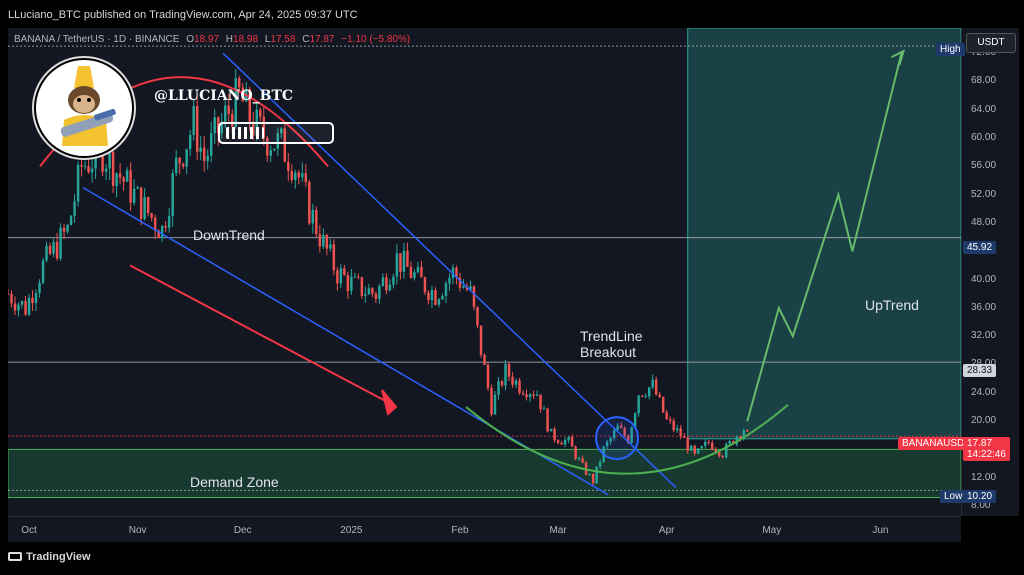 The height and width of the screenshot is (575, 1024). What do you see at coordinates (58, 557) in the screenshot?
I see `tradingview-logo-text: TradingView` at bounding box center [58, 557].